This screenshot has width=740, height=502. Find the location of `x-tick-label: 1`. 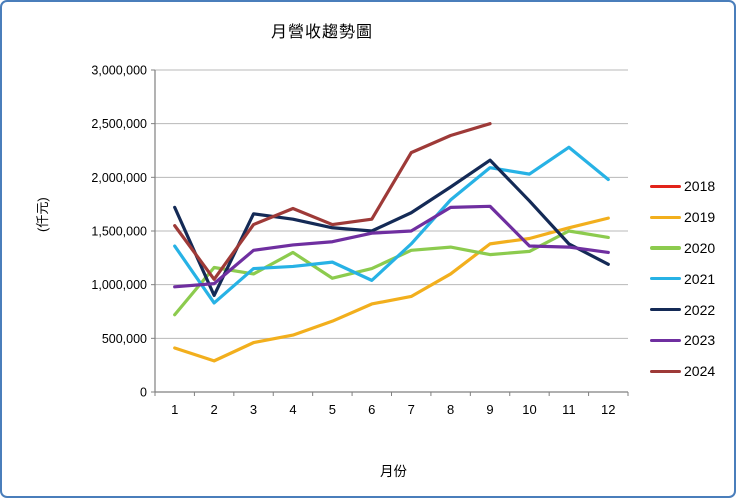

x-tick-label: 1 is located at coordinates (174, 409).